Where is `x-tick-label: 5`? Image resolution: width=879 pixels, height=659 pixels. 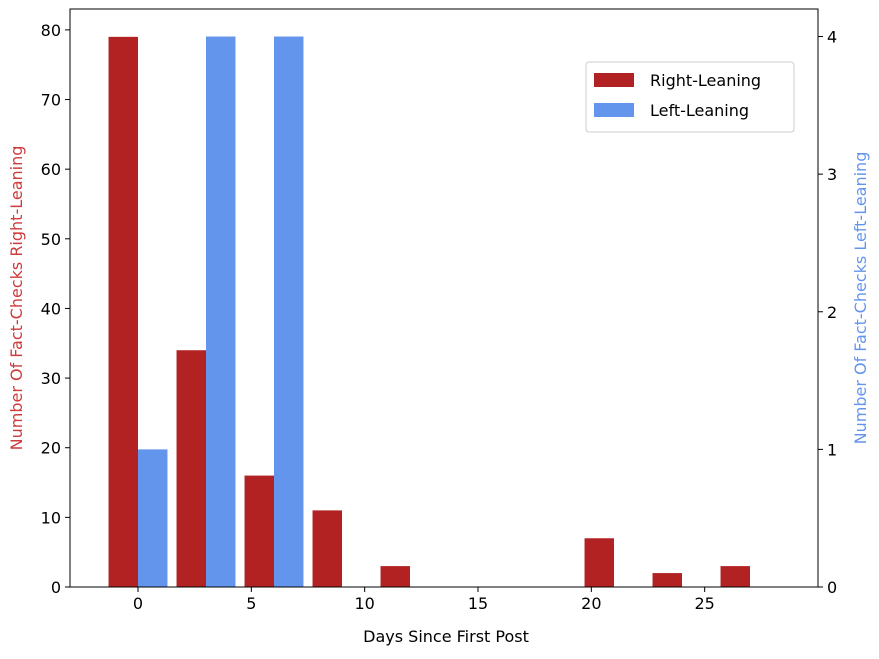 x-tick-label: 5 is located at coordinates (251, 603).